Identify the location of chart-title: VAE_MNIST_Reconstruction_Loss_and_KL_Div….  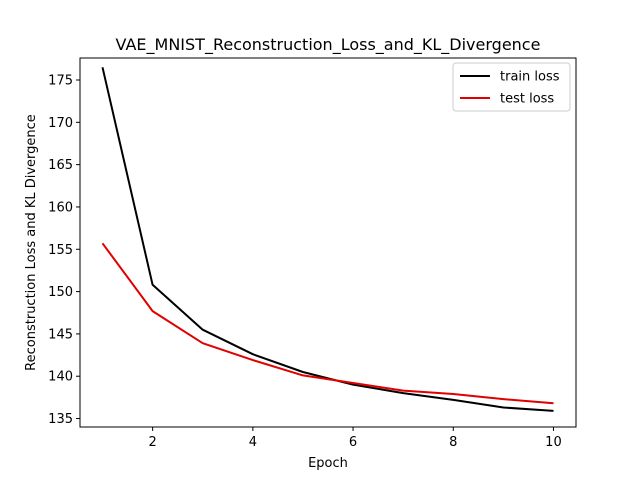
(328, 45).